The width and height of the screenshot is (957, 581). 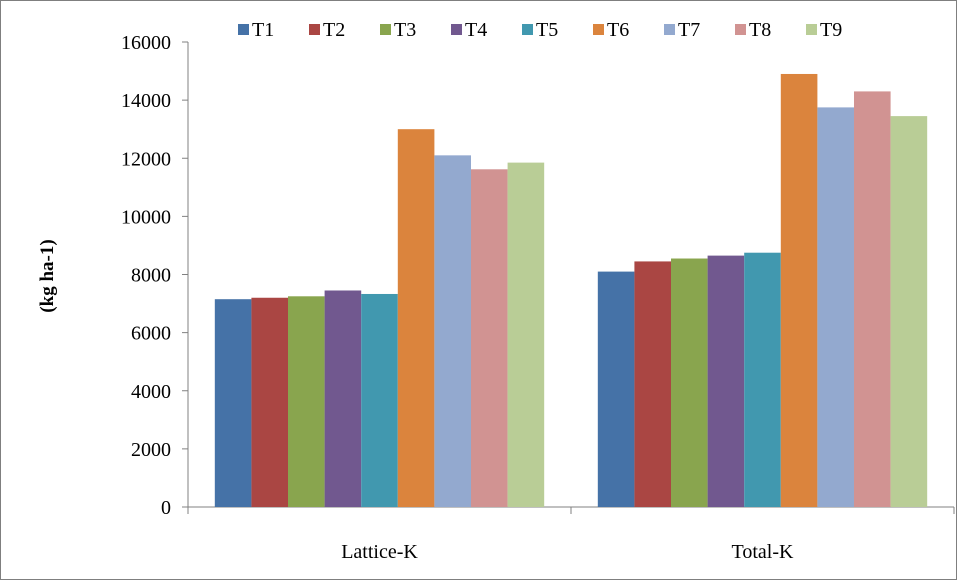 I want to click on bar-t4-total-k, so click(x=726, y=381).